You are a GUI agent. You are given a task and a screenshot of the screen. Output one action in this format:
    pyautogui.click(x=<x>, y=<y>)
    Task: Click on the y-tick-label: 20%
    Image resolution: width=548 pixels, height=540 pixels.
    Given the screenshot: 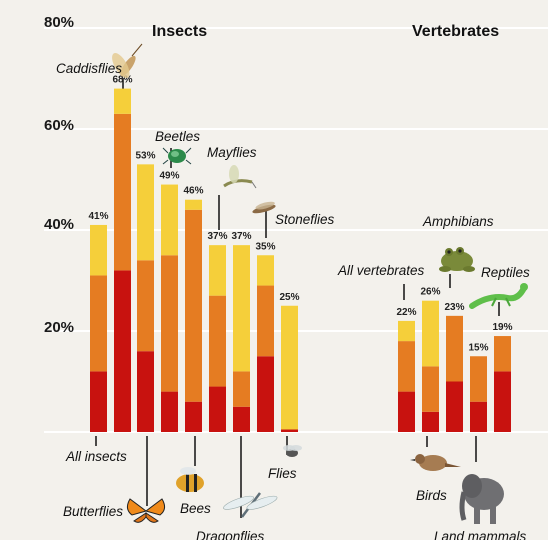 What is the action you would take?
    pyautogui.click(x=59, y=327)
    